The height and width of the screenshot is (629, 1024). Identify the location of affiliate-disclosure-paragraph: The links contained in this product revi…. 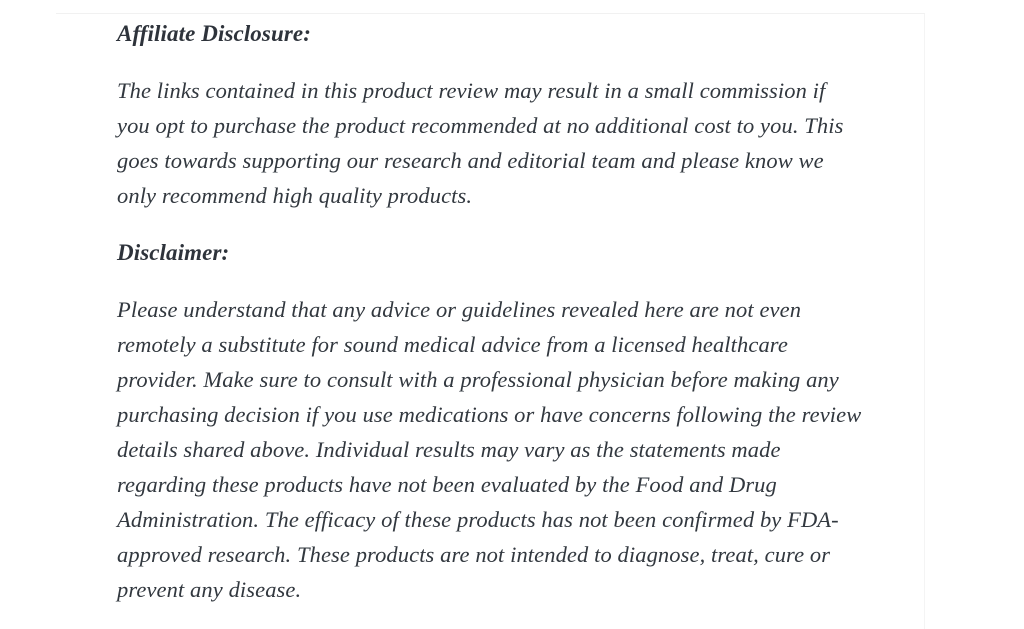
(480, 143).